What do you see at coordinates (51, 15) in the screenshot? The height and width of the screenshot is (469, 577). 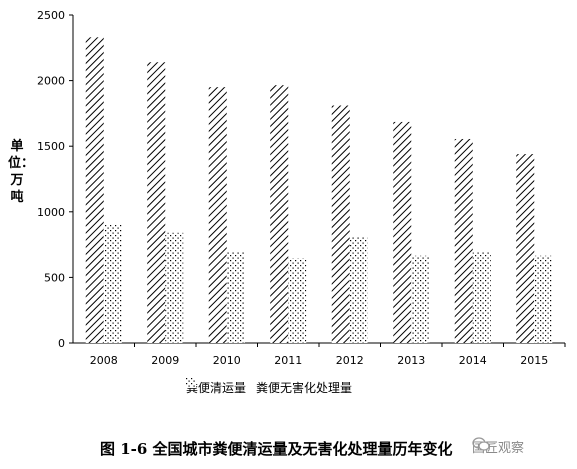 I see `y-tick-label: 2500` at bounding box center [51, 15].